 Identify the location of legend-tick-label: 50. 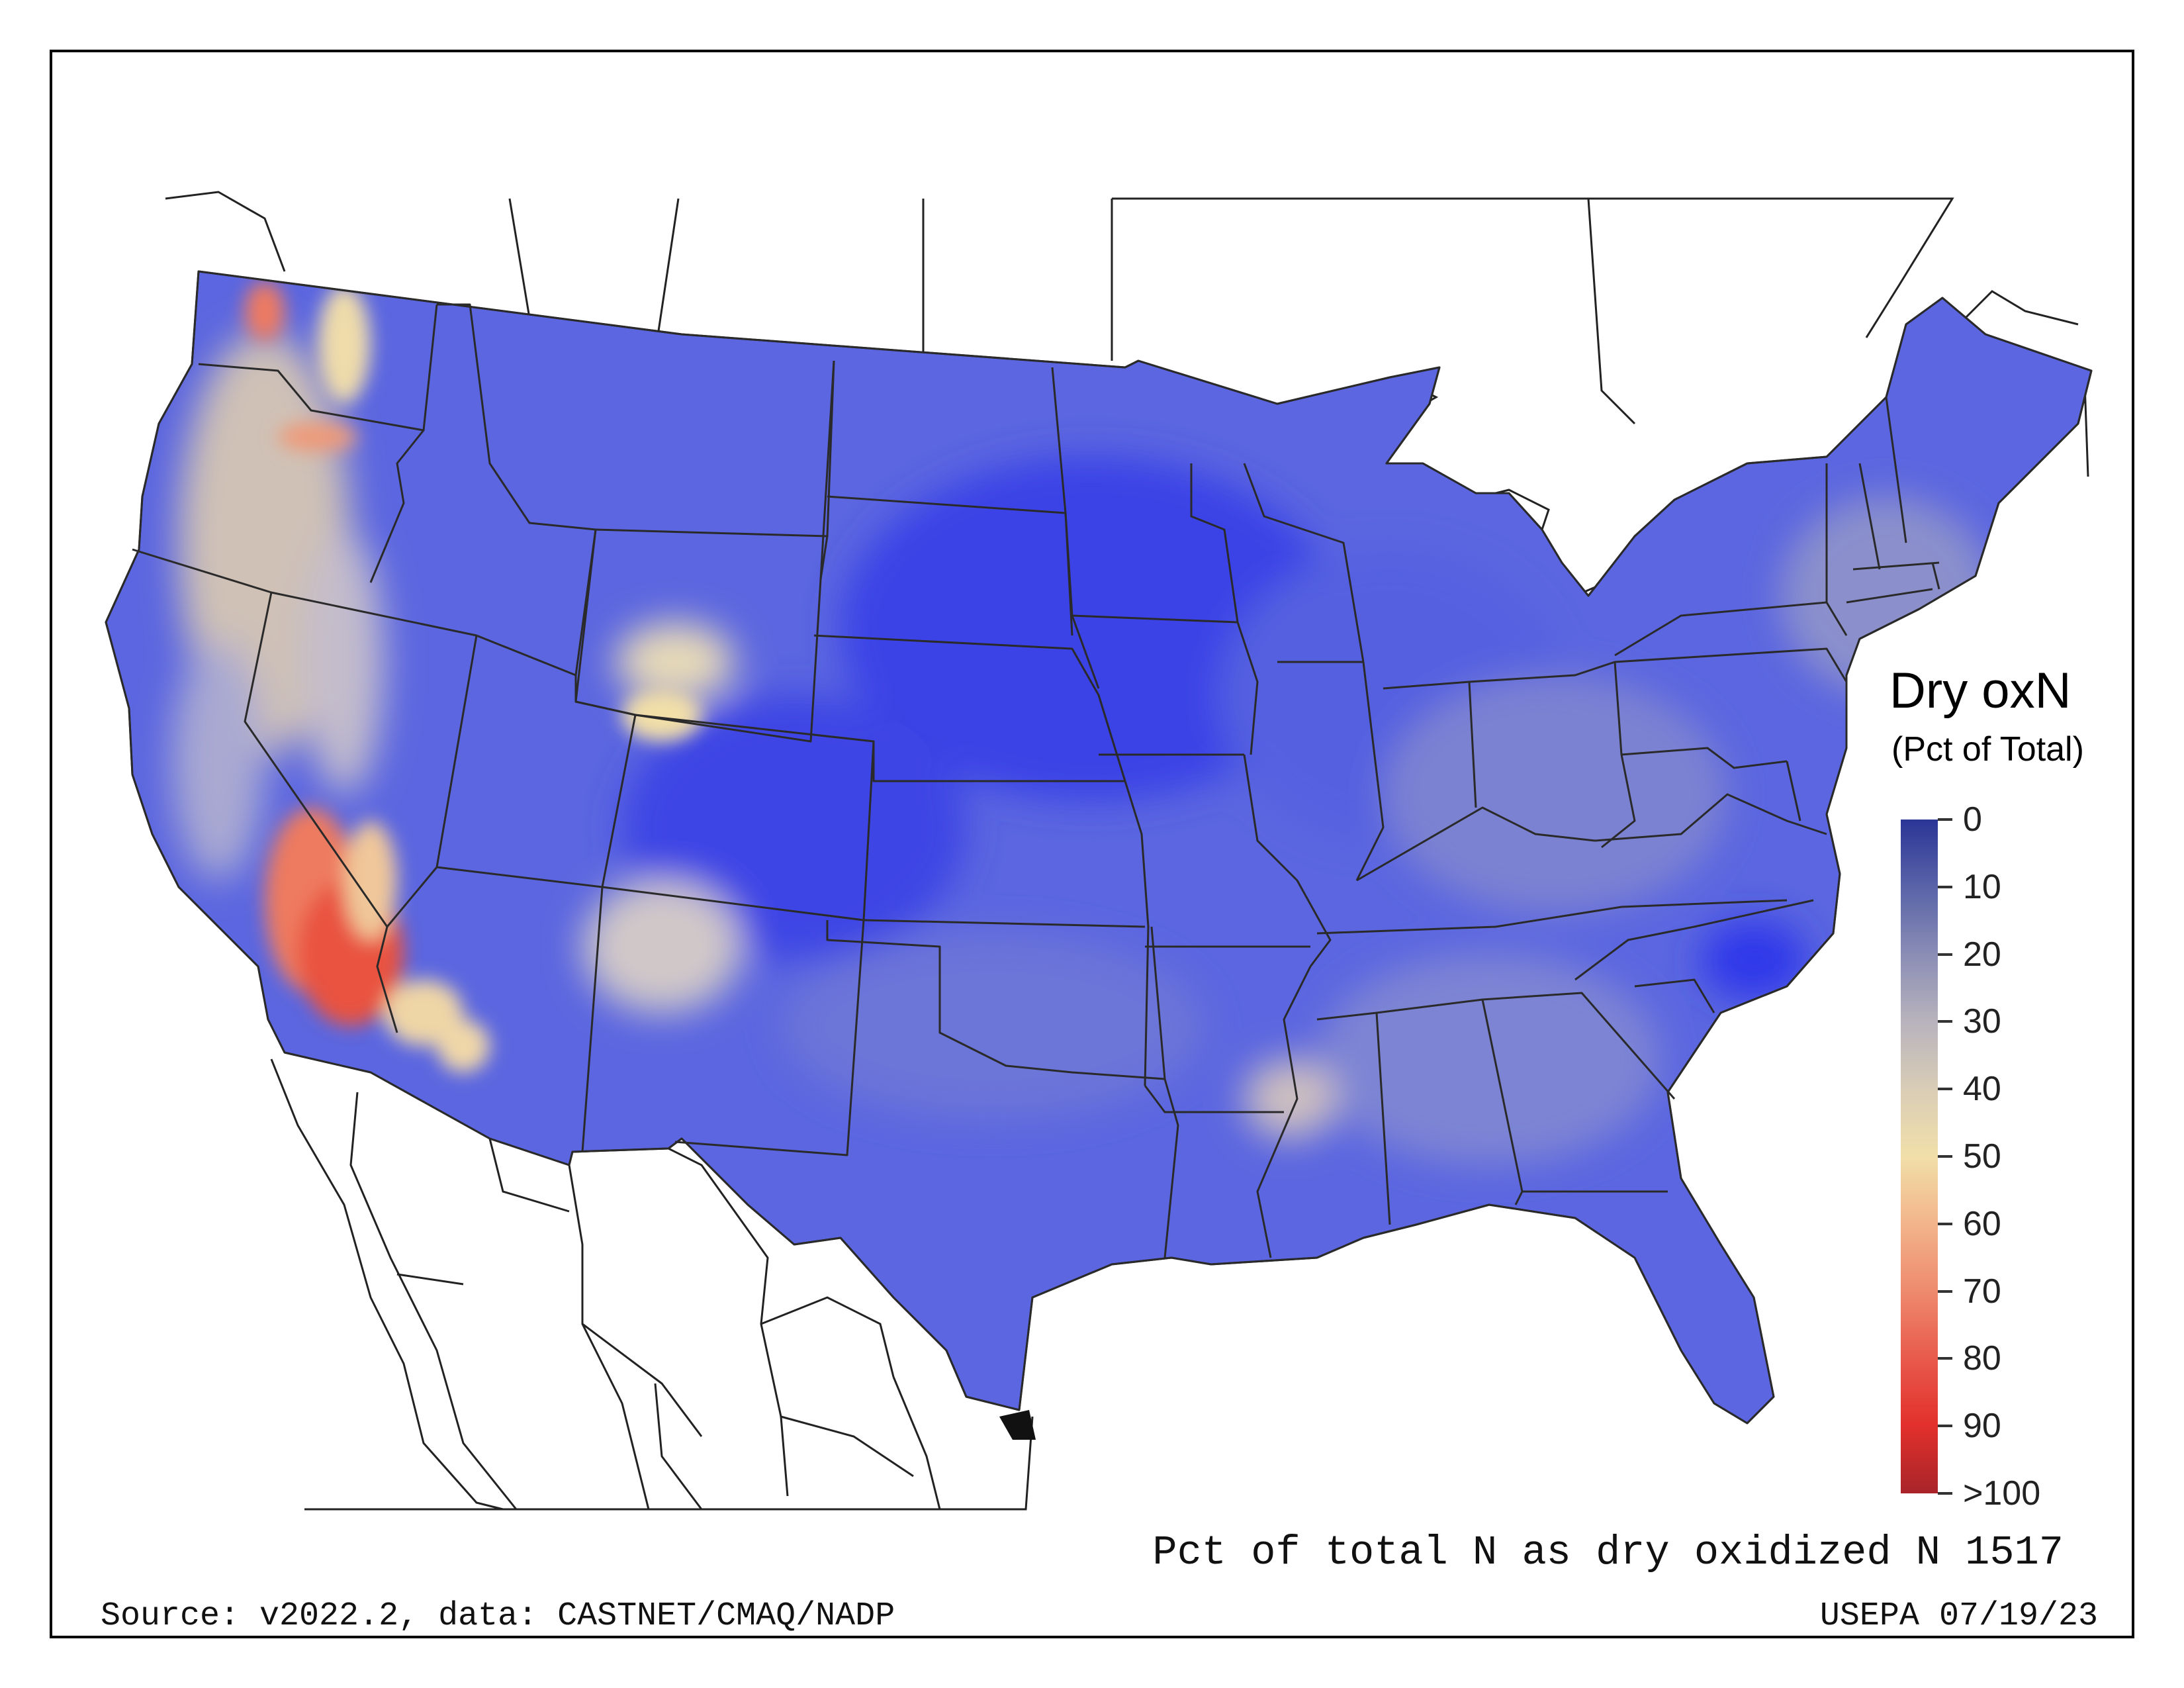
(1982, 1156).